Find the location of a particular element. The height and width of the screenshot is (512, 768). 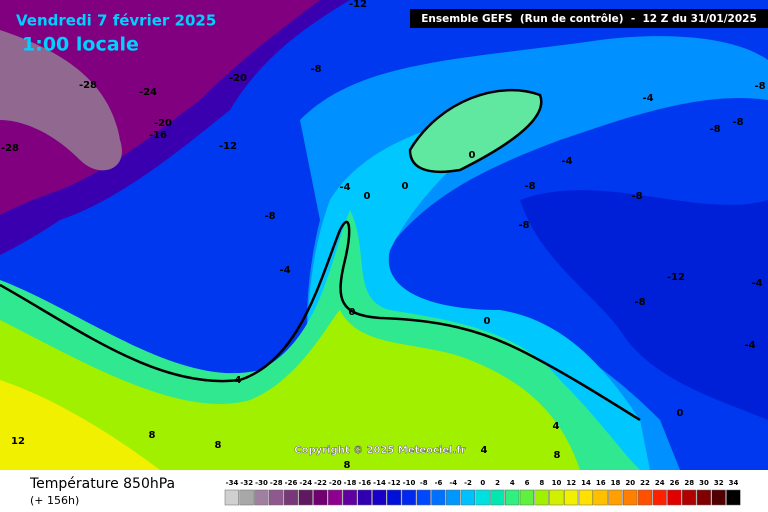

colorbar-label: -10 is located at coordinates (409, 483).